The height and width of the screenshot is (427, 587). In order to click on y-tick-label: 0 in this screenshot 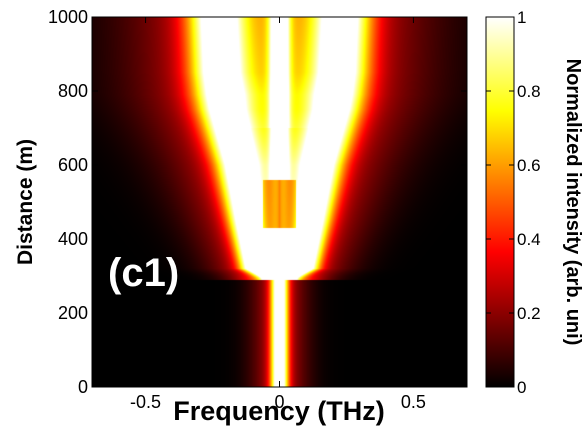, I will do `click(83, 387)`.